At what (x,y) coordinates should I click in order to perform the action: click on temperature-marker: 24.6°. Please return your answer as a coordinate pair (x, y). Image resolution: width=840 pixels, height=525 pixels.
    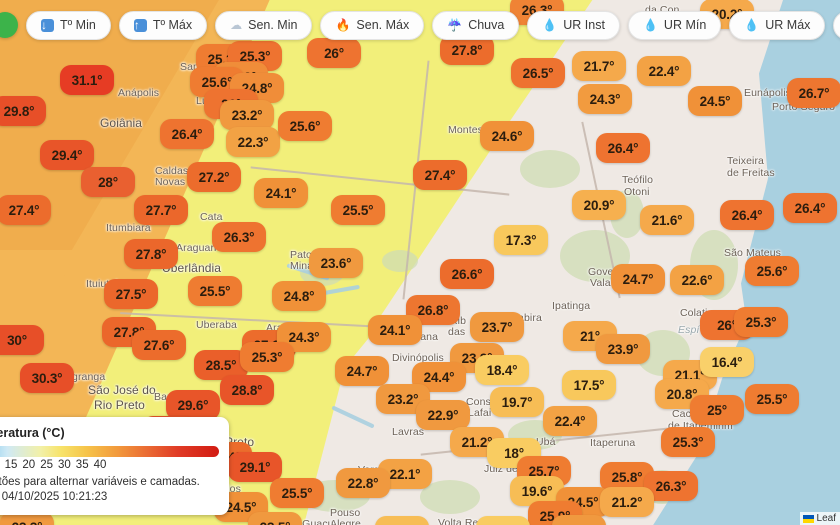
    Looking at the image, I should click on (507, 136).